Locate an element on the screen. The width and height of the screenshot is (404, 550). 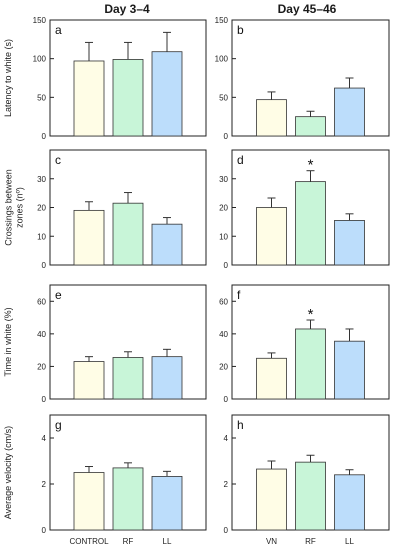
column-title-day-45-46: Day 45–46 is located at coordinates (307, 9).